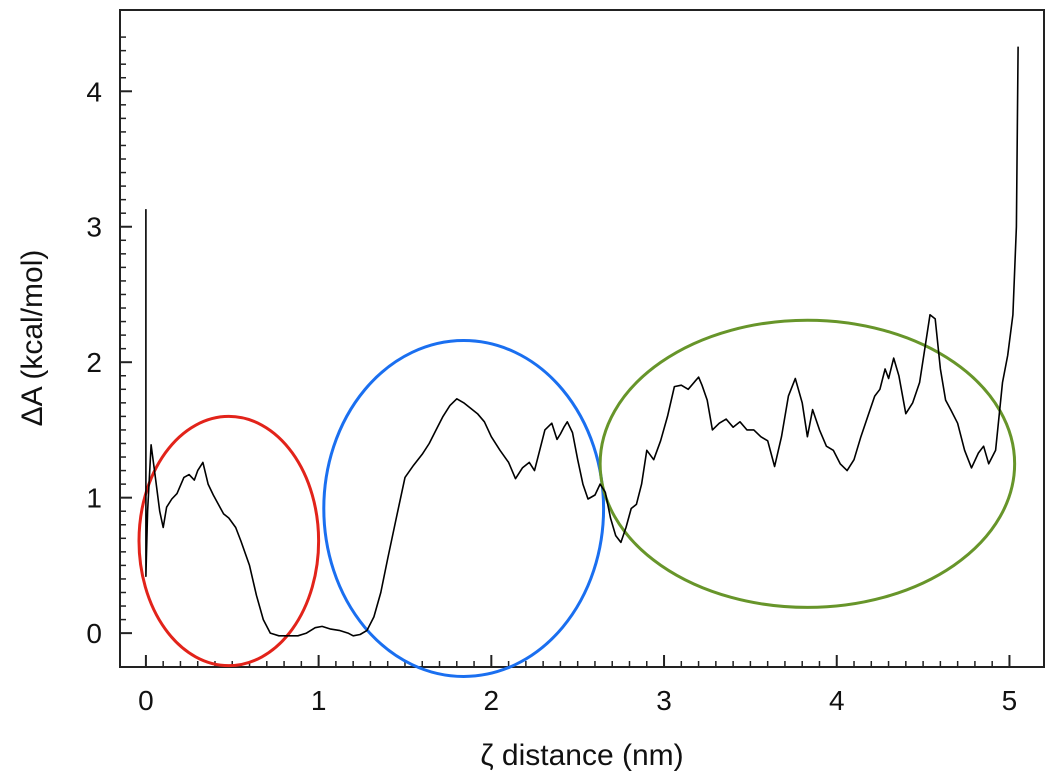 Image resolution: width=1053 pixels, height=778 pixels. Describe the element at coordinates (492, 700) in the screenshot. I see `x-tick-label: 2` at that location.